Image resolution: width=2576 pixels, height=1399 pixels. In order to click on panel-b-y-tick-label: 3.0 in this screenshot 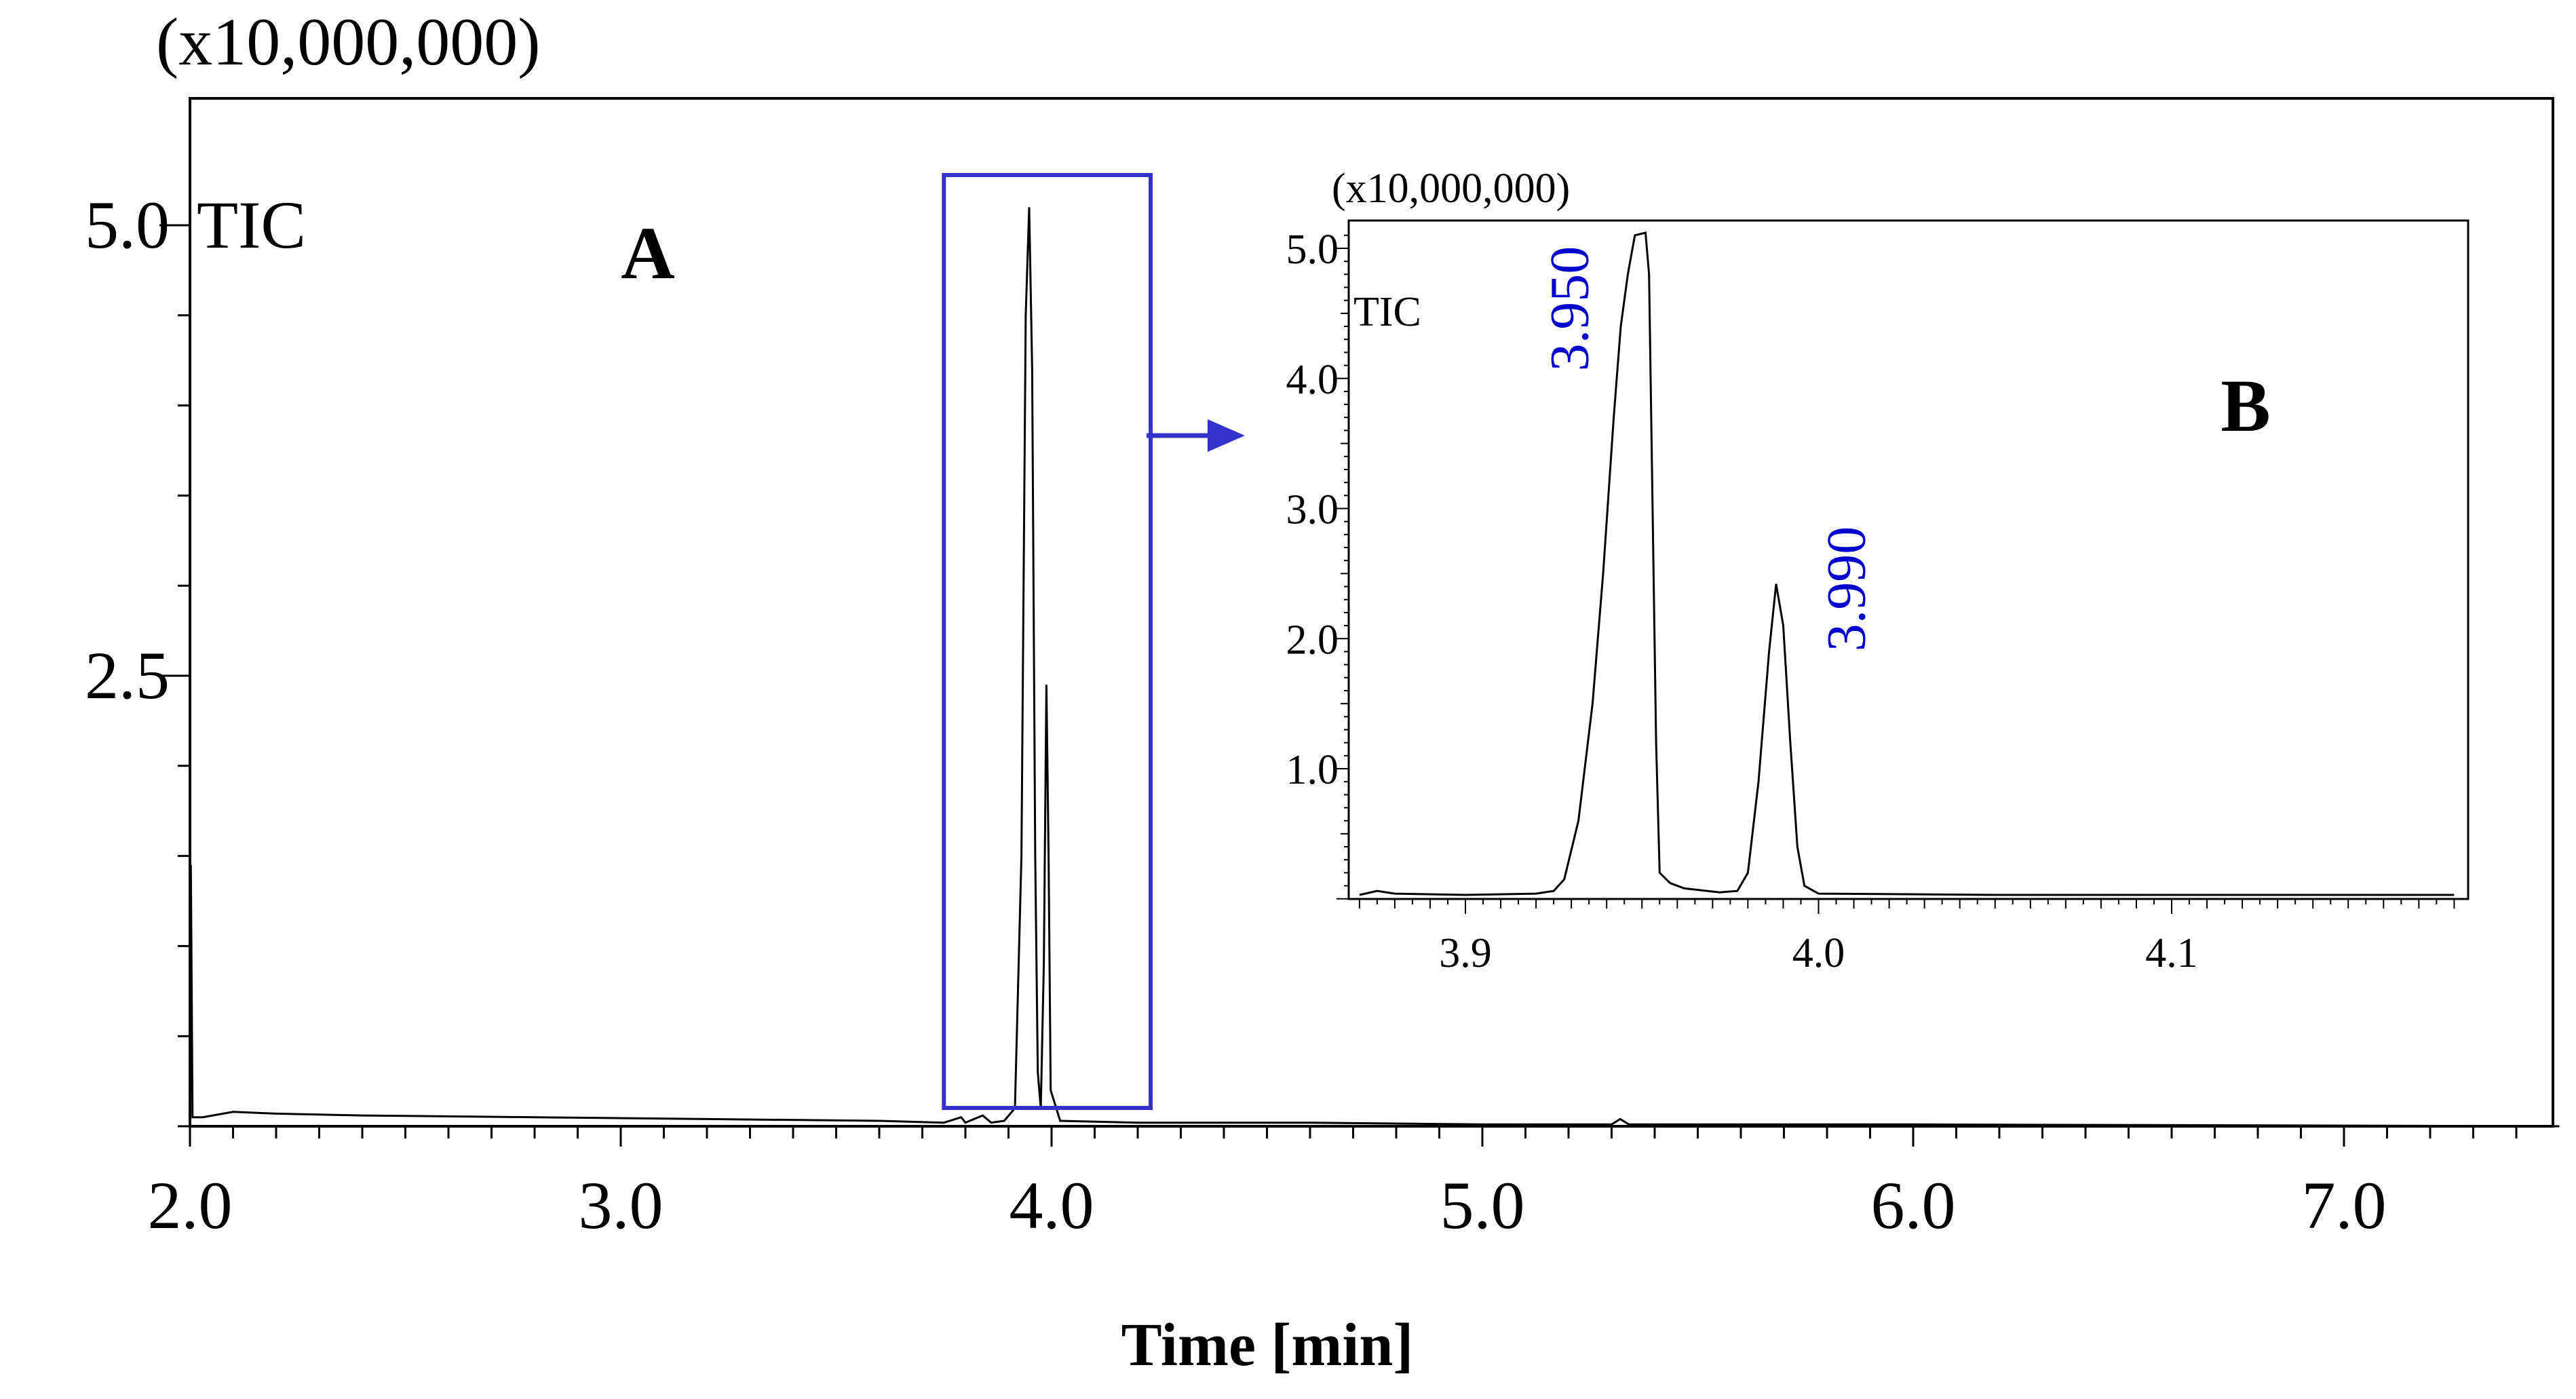, I will do `click(1312, 510)`.